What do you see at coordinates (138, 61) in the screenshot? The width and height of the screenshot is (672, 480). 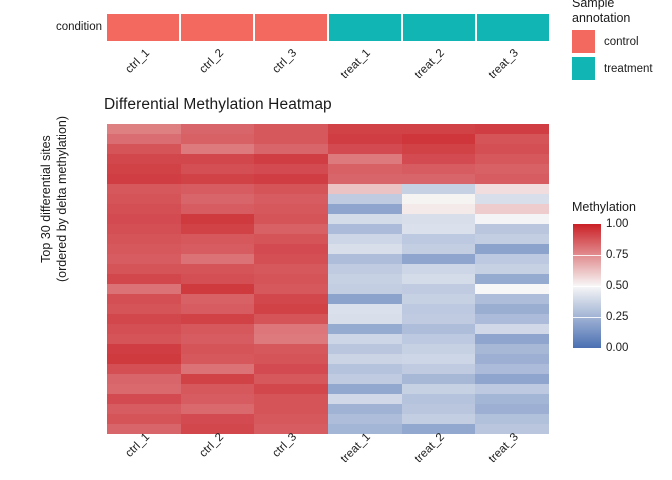 I see `annotation-tick-ctrl_1: ctrl_1` at bounding box center [138, 61].